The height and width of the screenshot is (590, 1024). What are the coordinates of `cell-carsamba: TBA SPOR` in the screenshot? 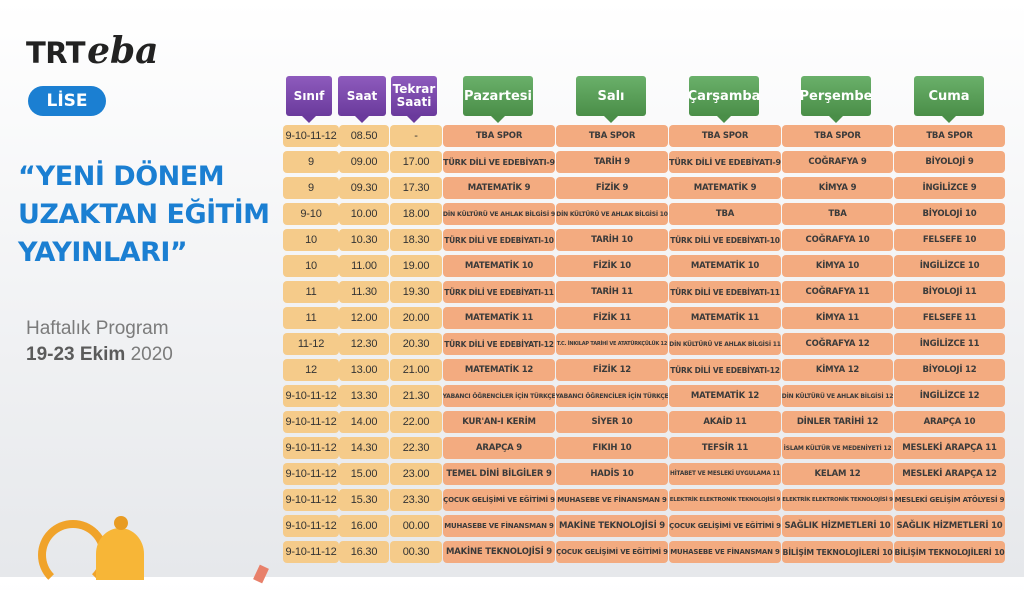 It's located at (725, 136).